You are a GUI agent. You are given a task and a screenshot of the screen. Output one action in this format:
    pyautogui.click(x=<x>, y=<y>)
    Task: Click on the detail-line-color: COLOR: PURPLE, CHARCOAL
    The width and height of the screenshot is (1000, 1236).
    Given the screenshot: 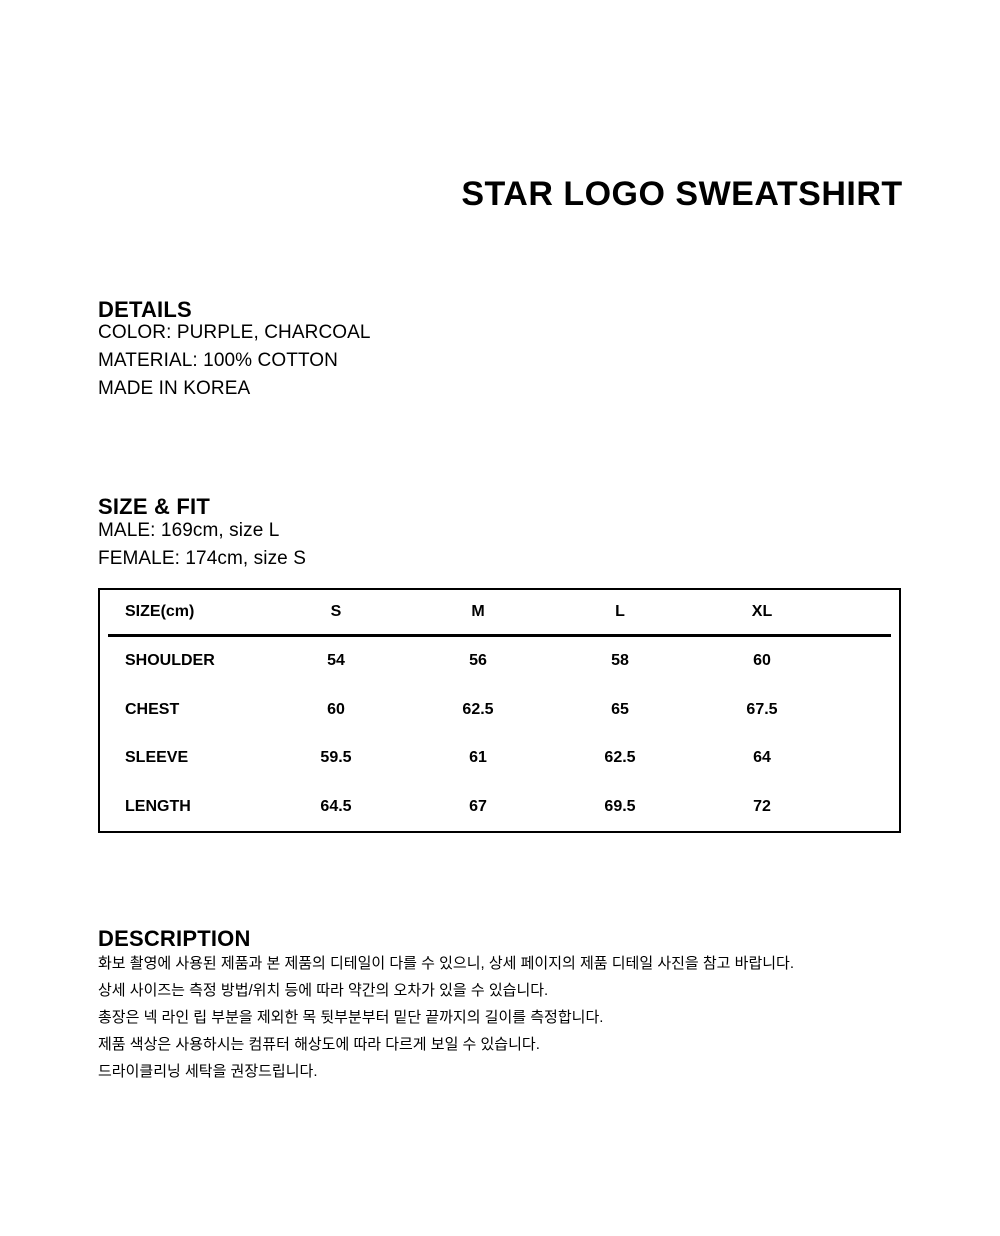 What is the action you would take?
    pyautogui.click(x=234, y=332)
    